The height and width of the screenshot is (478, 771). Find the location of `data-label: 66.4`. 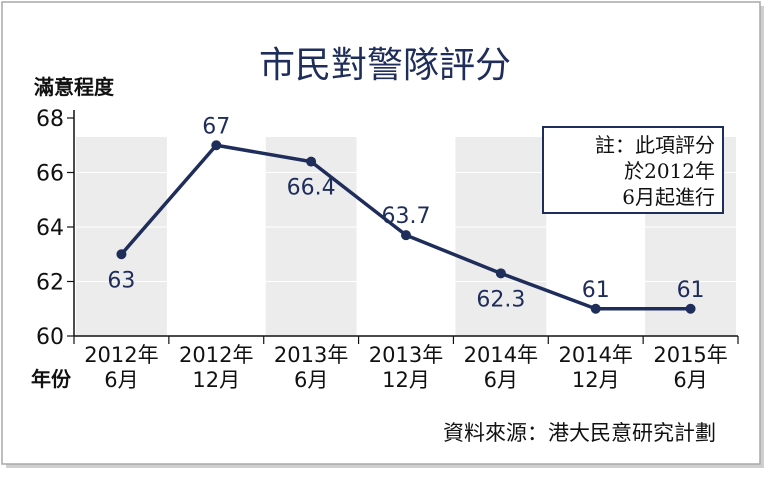

data-label: 66.4 is located at coordinates (311, 188).